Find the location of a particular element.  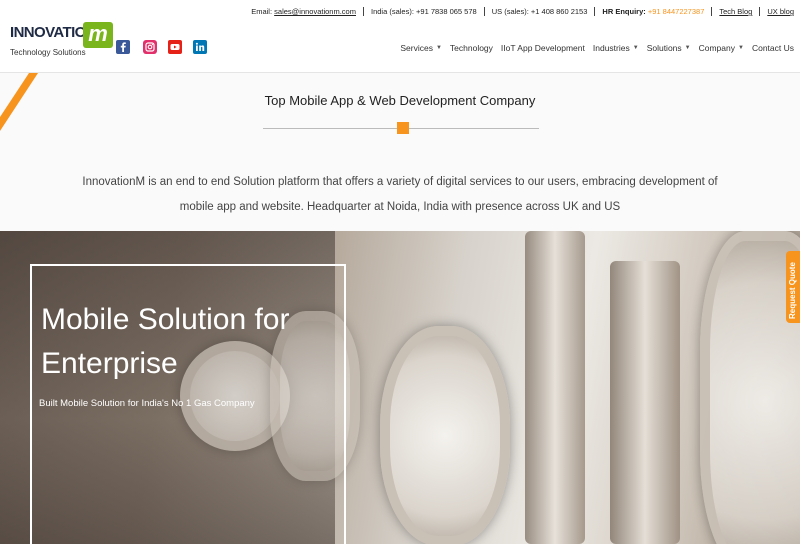

instagram-icon is located at coordinates (150, 47).